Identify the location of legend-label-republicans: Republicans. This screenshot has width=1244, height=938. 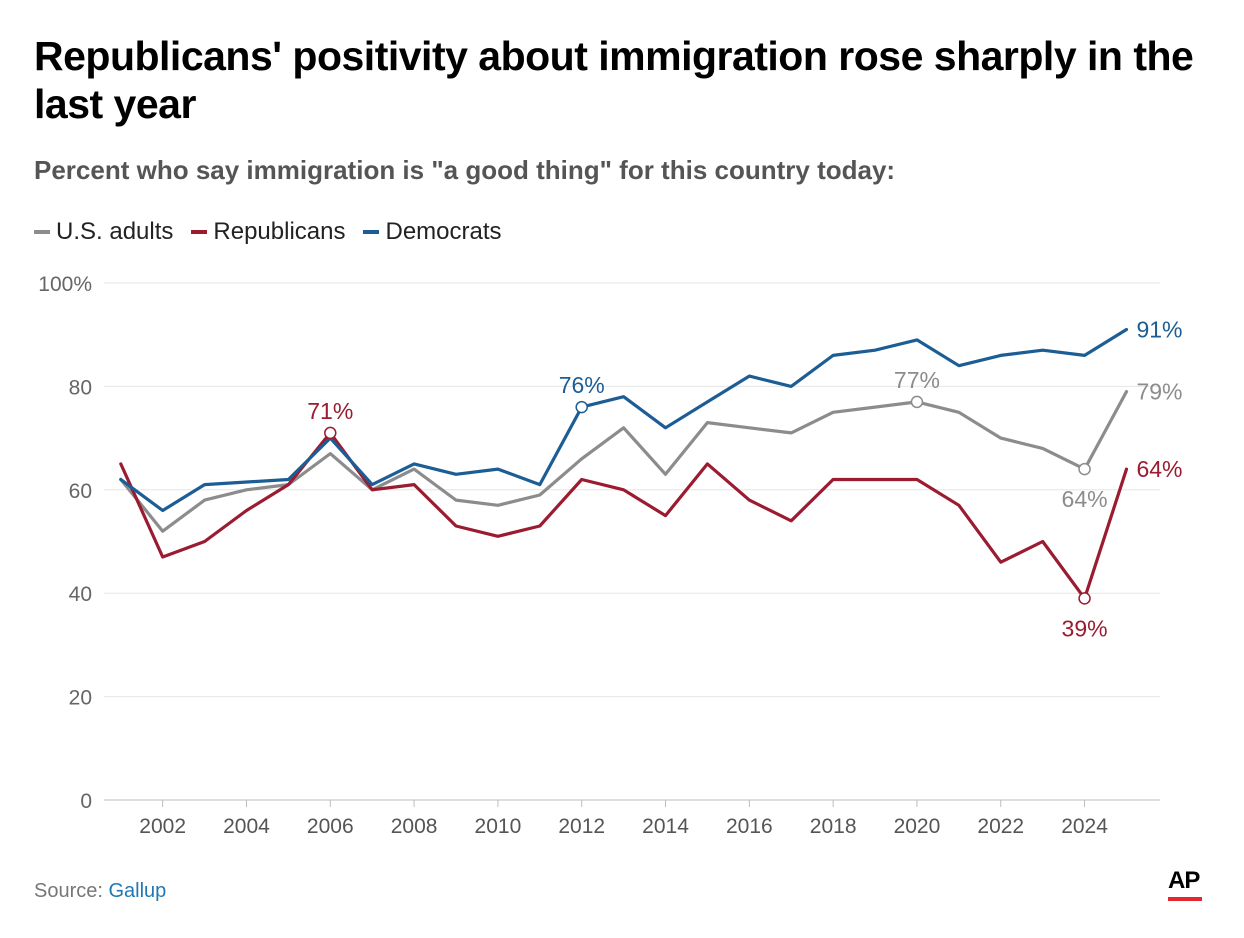
(279, 231).